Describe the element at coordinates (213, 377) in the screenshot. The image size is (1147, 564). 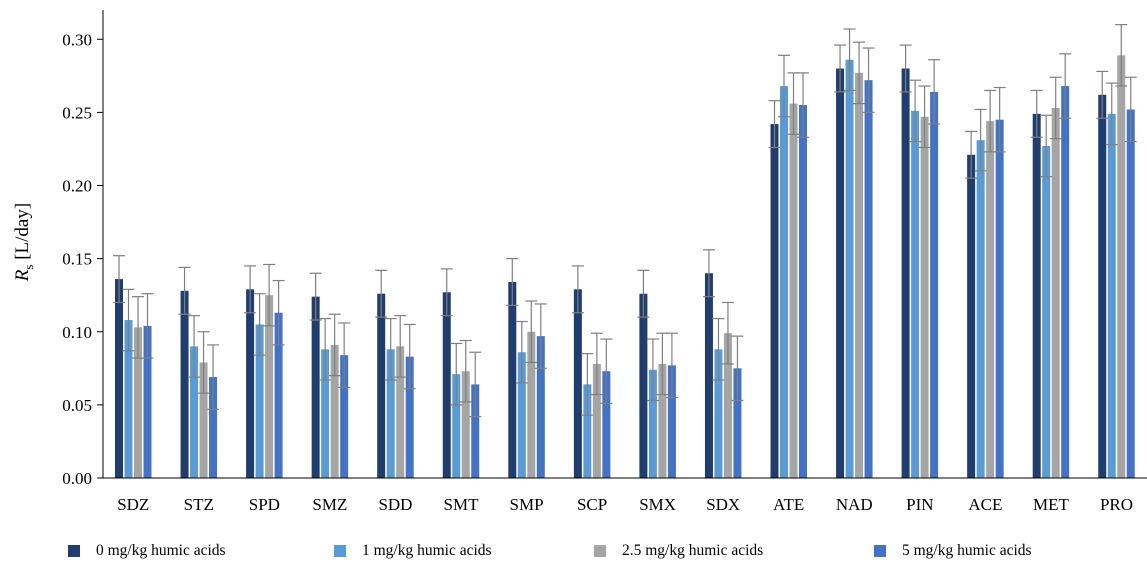
I see `error-bar-stz-5-mg-kg-humic-acids` at that location.